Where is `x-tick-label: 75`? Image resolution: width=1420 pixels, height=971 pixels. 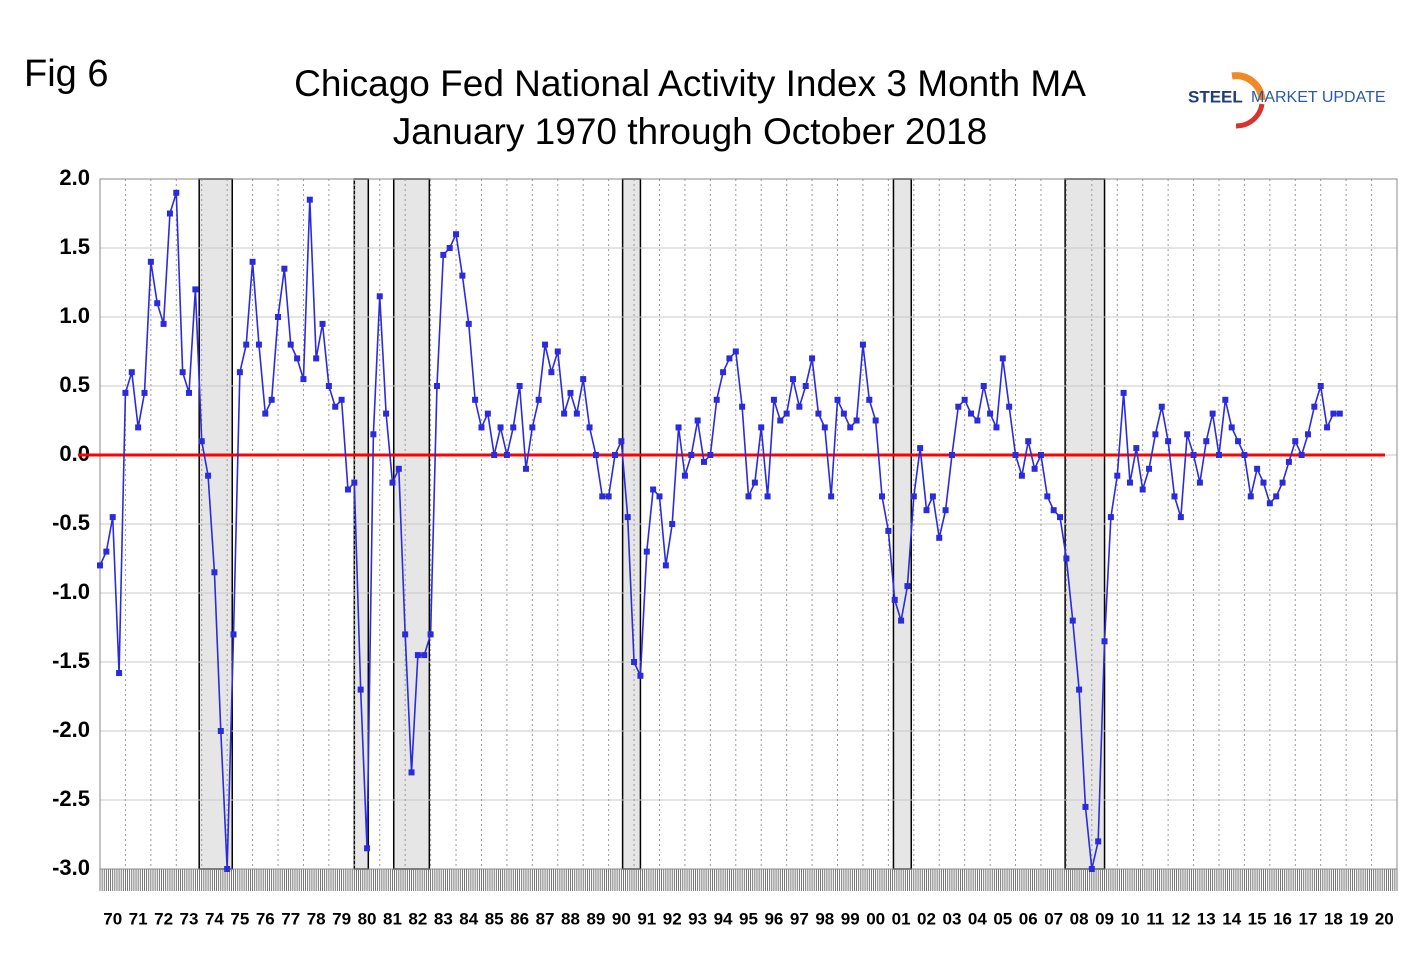
x-tick-label: 75 is located at coordinates (239, 918).